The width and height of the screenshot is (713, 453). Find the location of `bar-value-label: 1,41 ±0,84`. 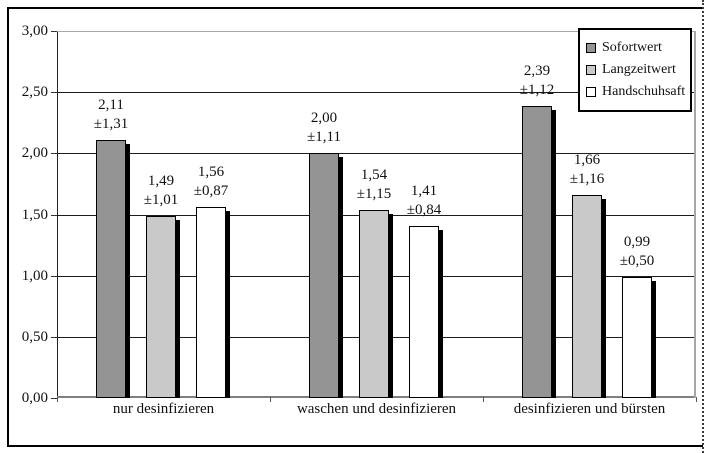

bar-value-label: 1,41 ±0,84 is located at coordinates (424, 201).